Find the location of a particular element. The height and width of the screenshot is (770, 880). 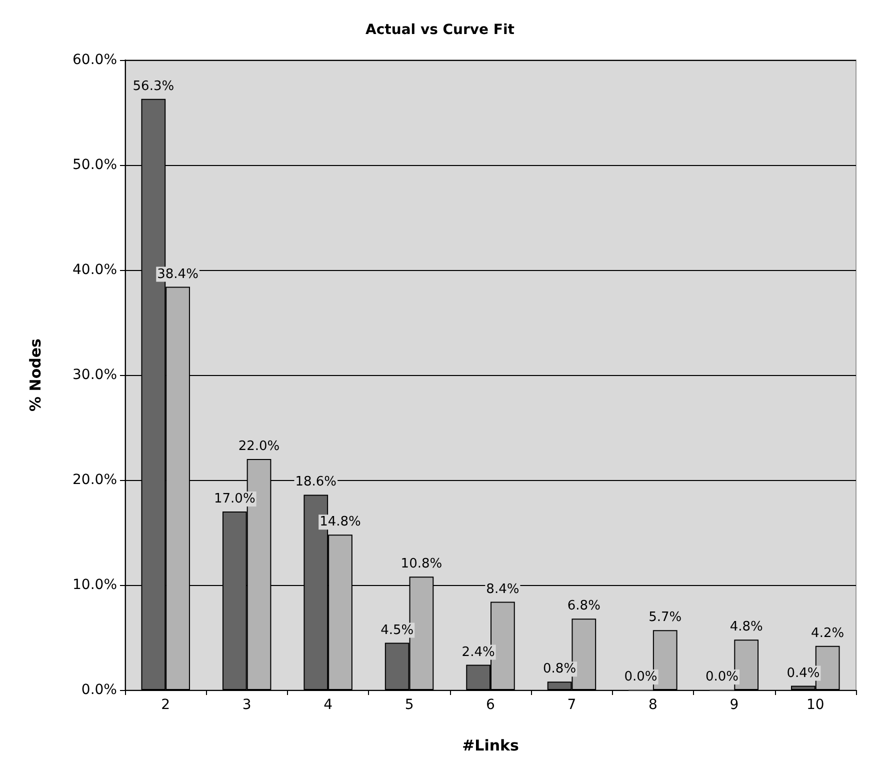

y-tick-label: 0.0% is located at coordinates (99, 690).